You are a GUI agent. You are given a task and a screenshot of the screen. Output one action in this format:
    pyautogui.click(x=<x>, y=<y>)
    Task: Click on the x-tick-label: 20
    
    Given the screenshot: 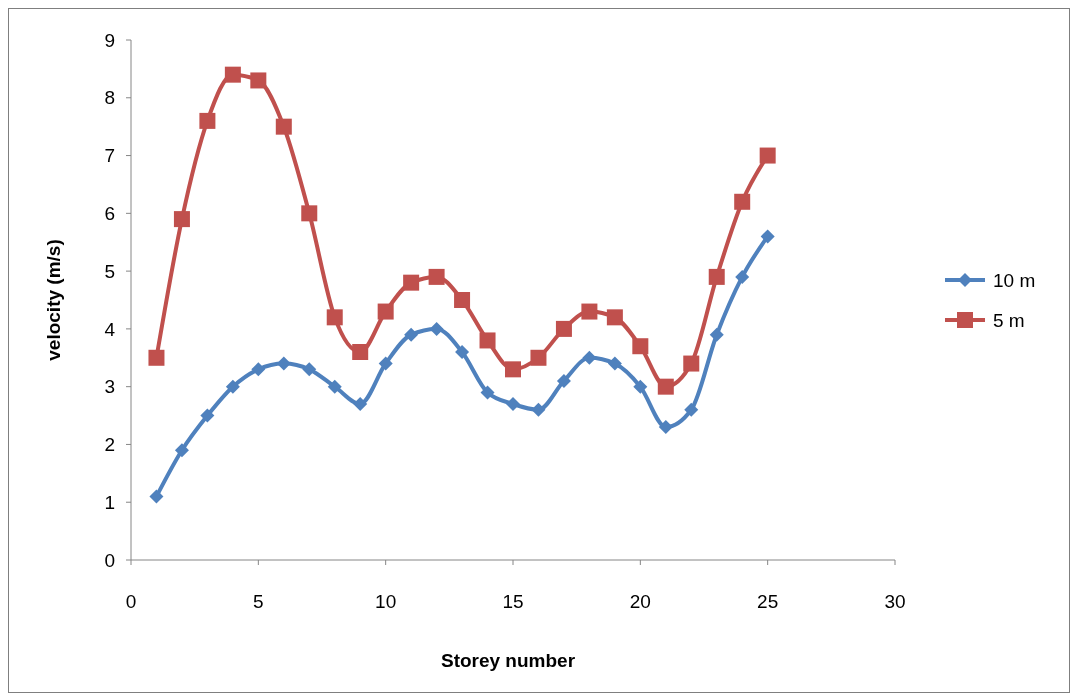 What is the action you would take?
    pyautogui.click(x=640, y=601)
    